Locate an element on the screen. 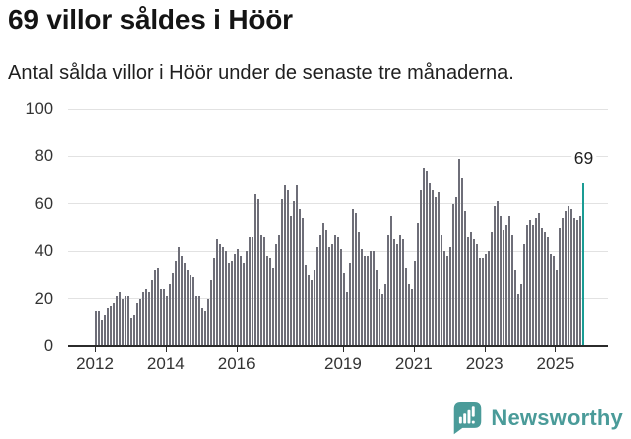 The width and height of the screenshot is (631, 439). gridline is located at coordinates (338, 109).